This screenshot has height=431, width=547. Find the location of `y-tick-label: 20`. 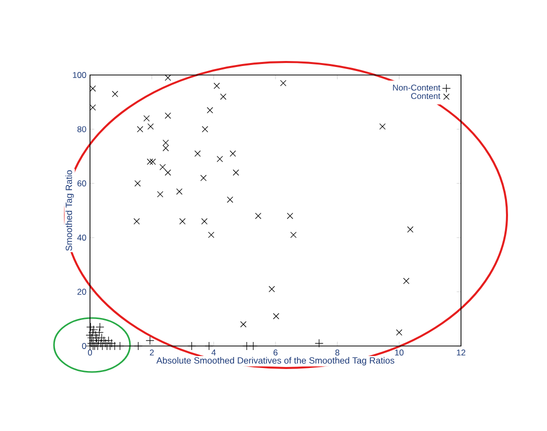

y-tick-label: 20 is located at coordinates (81, 291).